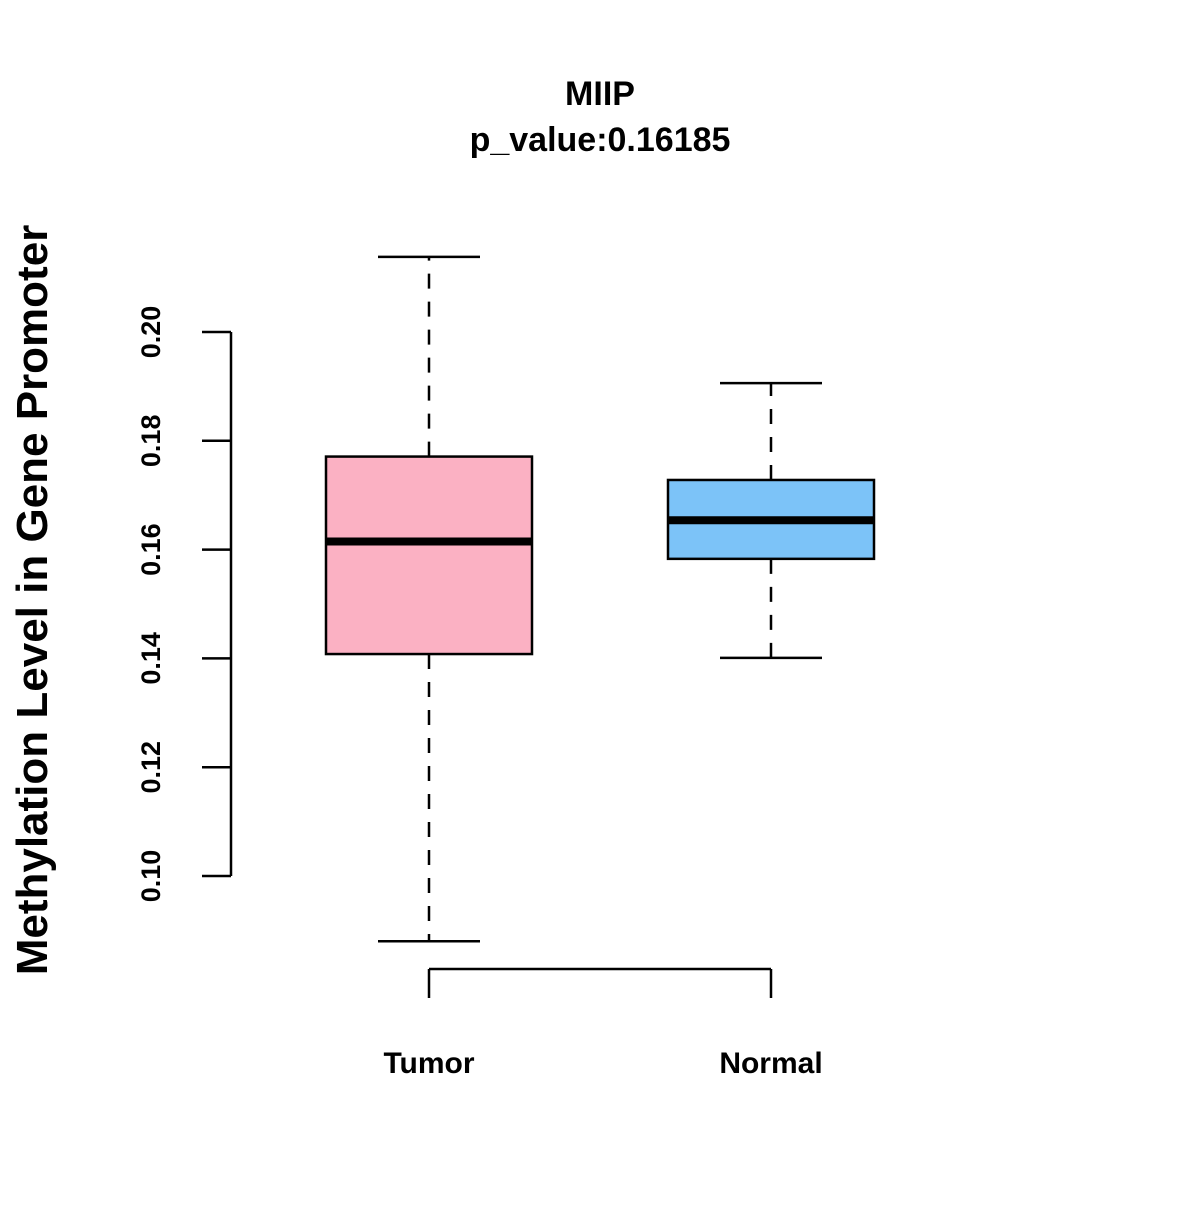 The height and width of the screenshot is (1205, 1200). I want to click on chart-title: MIIP, so click(600, 94).